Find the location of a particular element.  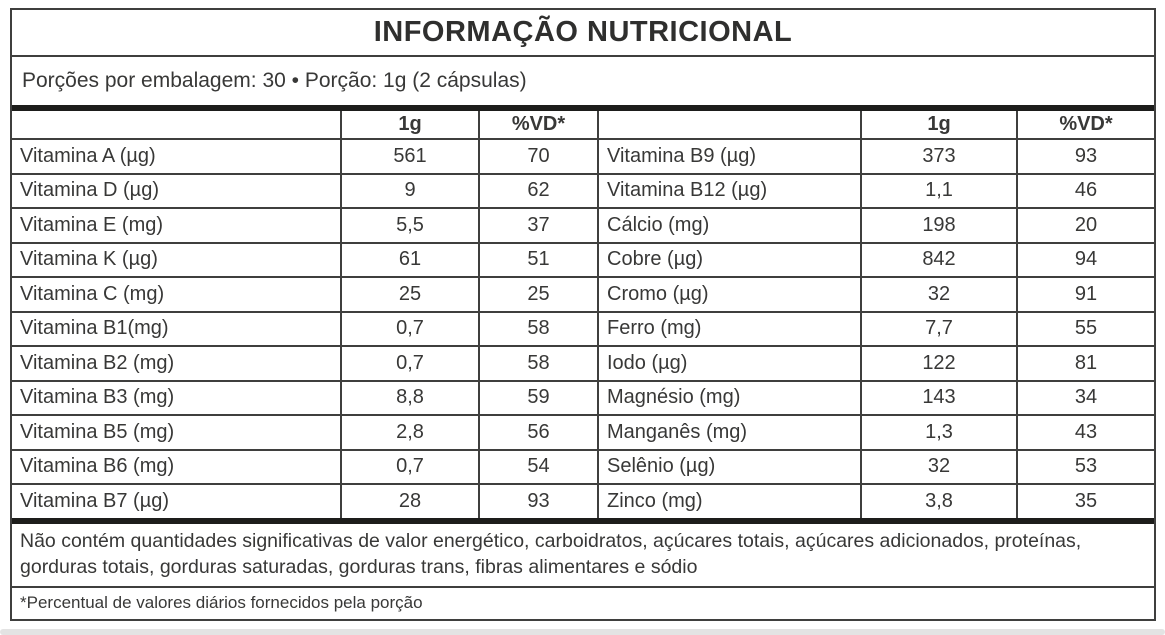

percent-daily-value: 70 is located at coordinates (537, 157).